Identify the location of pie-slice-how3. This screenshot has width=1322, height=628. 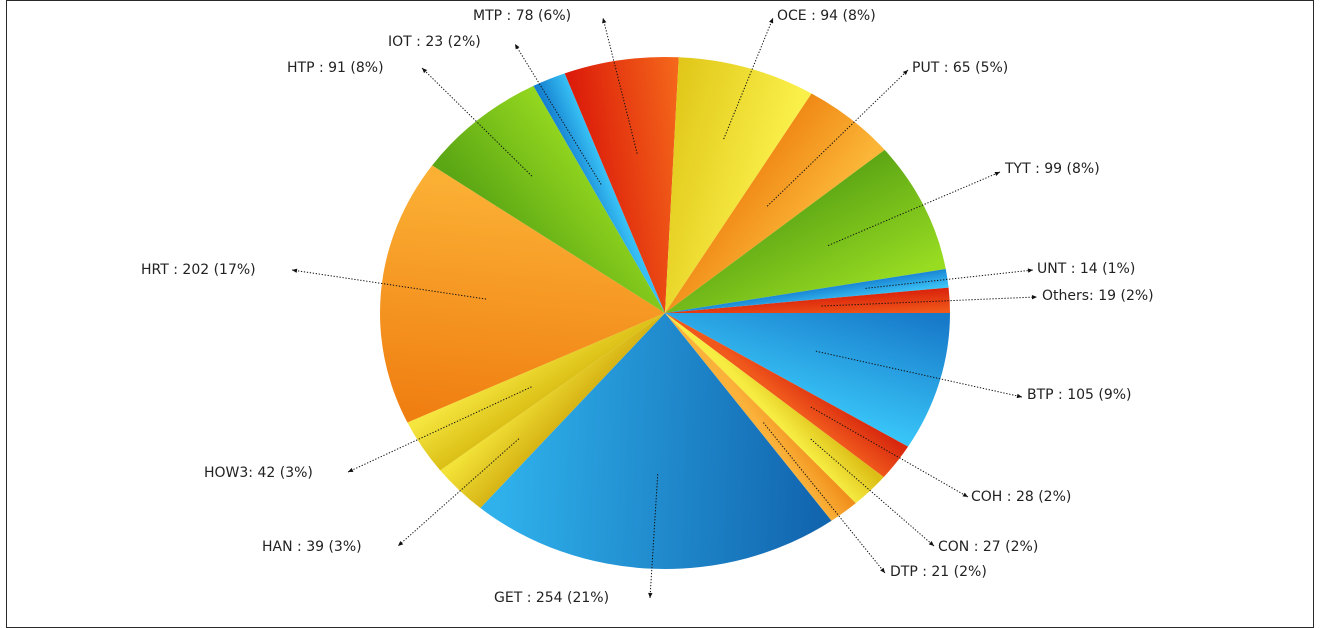
(536, 392).